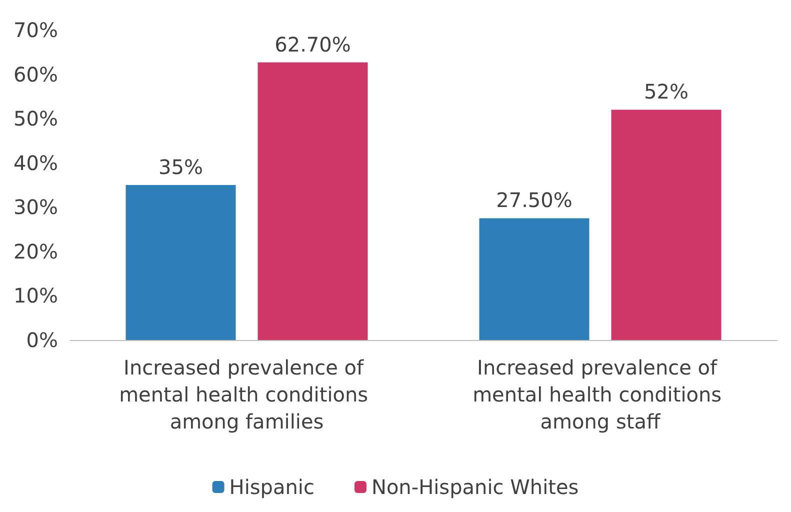  What do you see at coordinates (475, 487) in the screenshot?
I see `legend-label: Non-Hispanic Whites` at bounding box center [475, 487].